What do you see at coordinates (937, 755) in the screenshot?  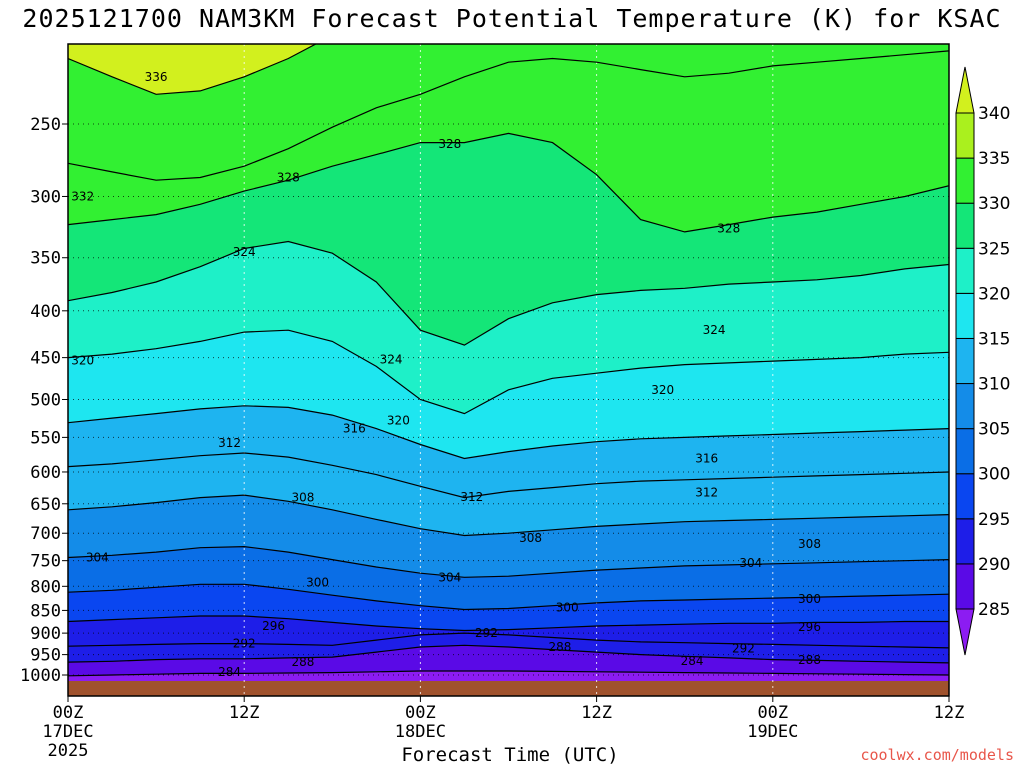 I see `credit-link: coolwx.com/models` at bounding box center [937, 755].